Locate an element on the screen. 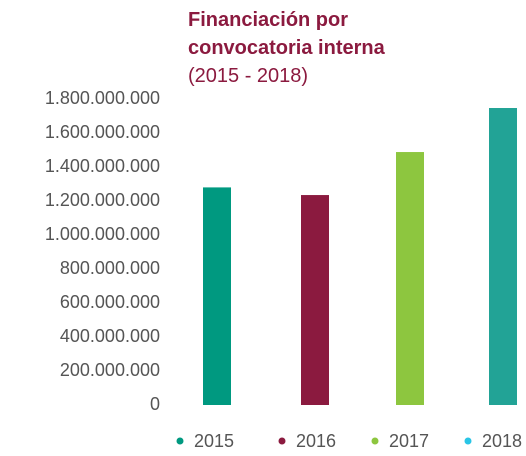 The height and width of the screenshot is (456, 526). y-tick-label: 1.600.000.000 is located at coordinates (102, 132).